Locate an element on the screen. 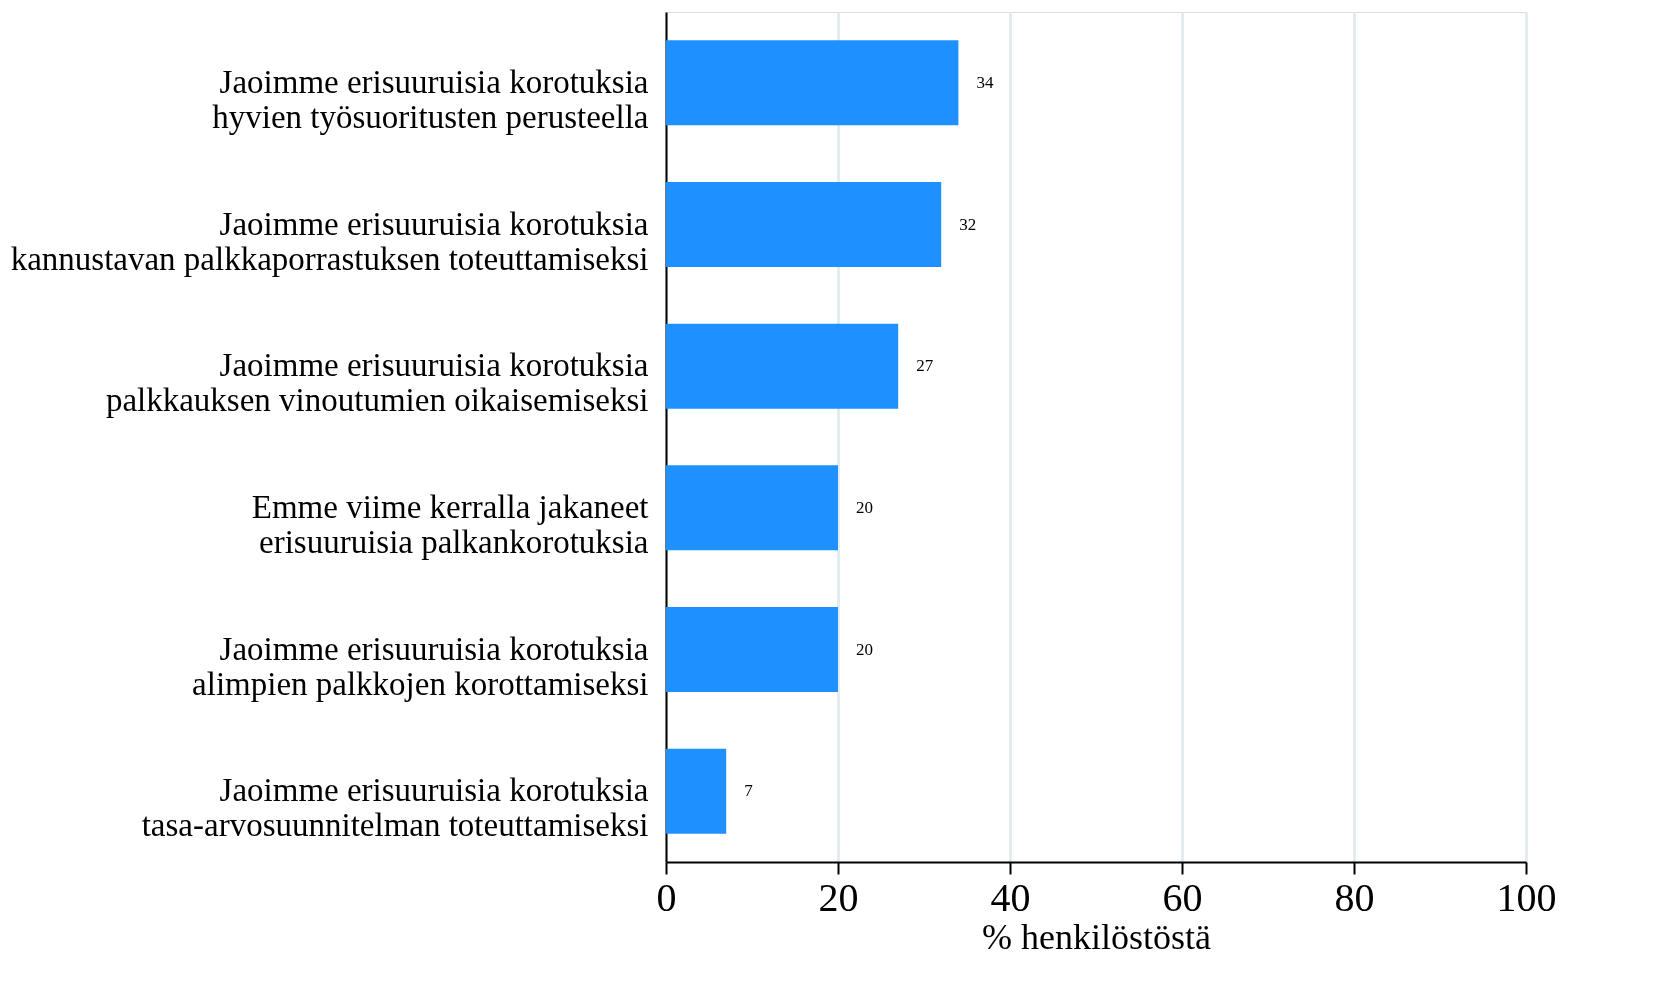 The width and height of the screenshot is (1653, 987). x-tick-label: 80 is located at coordinates (1354, 897).